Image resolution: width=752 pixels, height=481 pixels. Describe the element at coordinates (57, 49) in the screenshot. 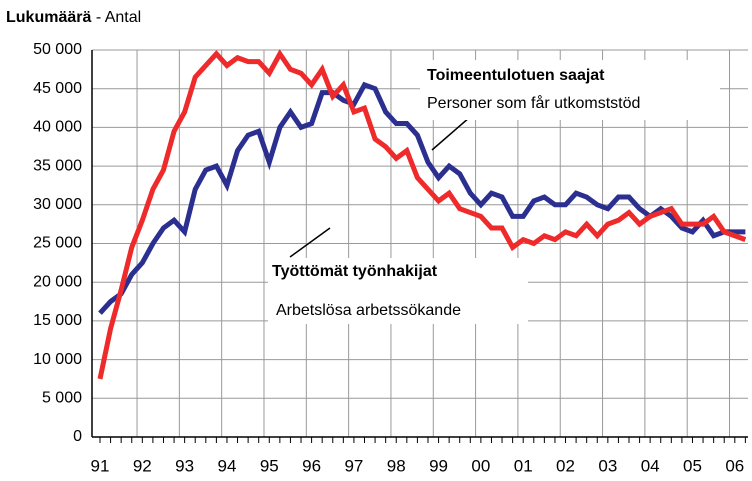

I see `y-tick-label: 50 000` at that location.